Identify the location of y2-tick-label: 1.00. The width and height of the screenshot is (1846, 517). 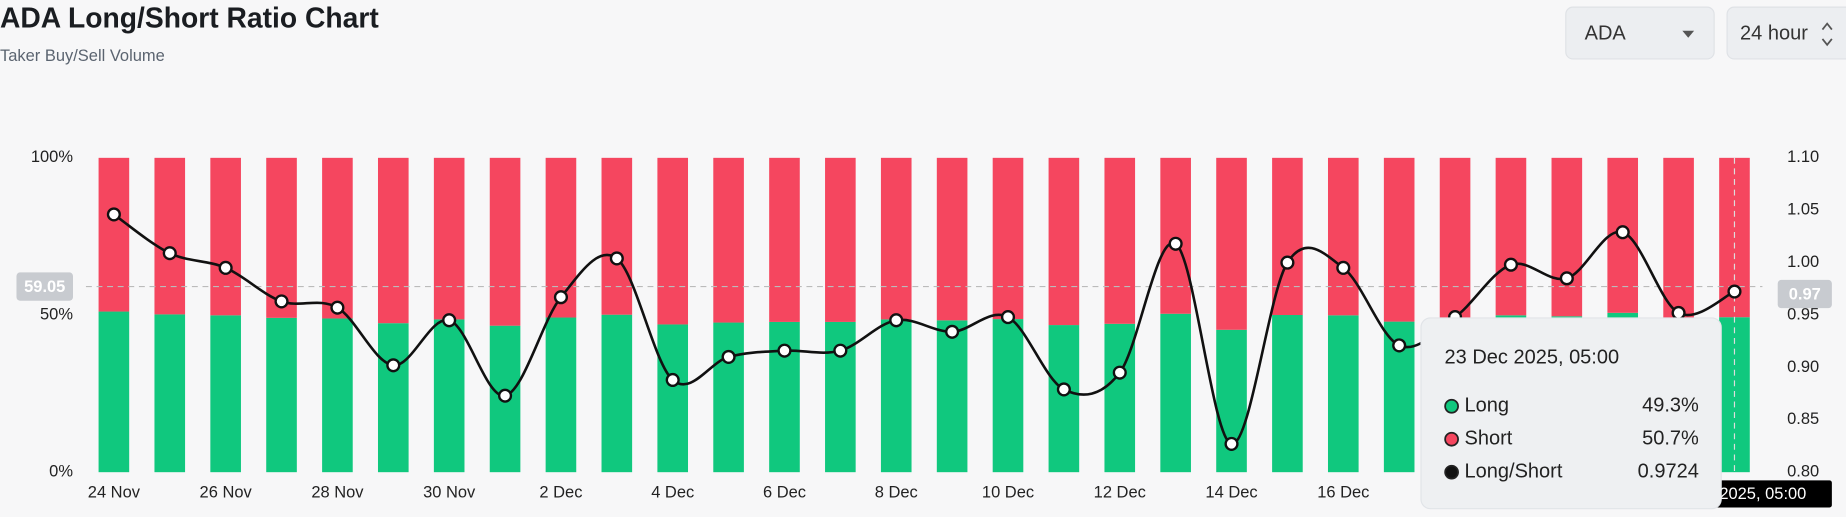
(1803, 262).